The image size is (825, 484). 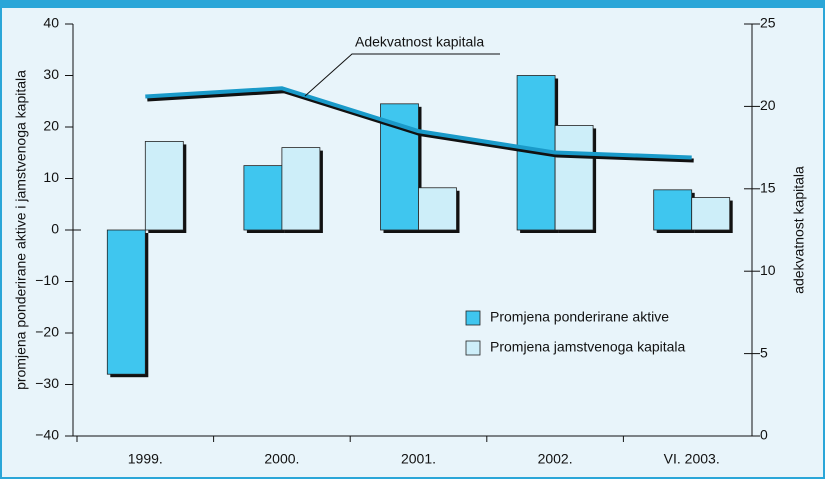 I want to click on y2-tick-label: 15, so click(x=768, y=188).